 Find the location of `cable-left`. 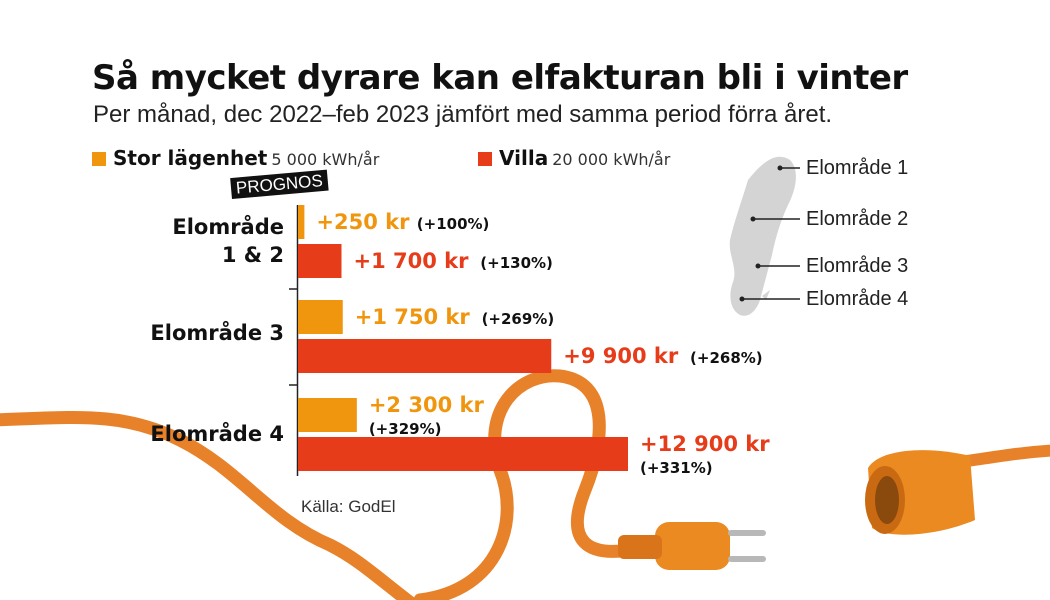

cable-left is located at coordinates (209, 505).